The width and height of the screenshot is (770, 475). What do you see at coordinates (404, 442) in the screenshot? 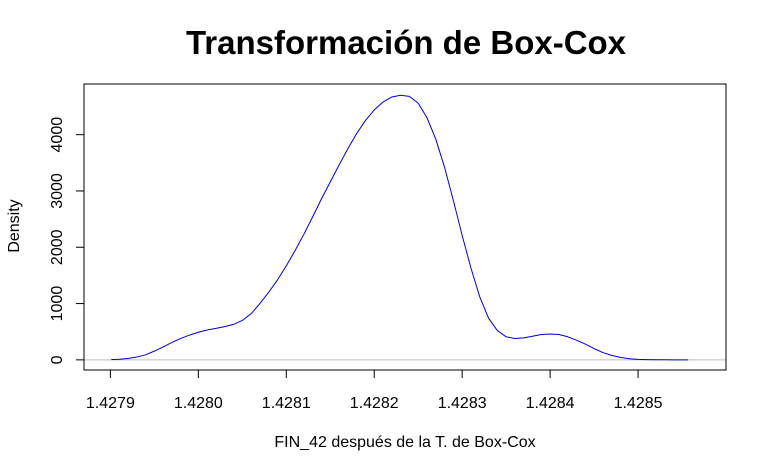
I see `x-axis-label: FIN_42 después de la T. de Box-Cox` at bounding box center [404, 442].